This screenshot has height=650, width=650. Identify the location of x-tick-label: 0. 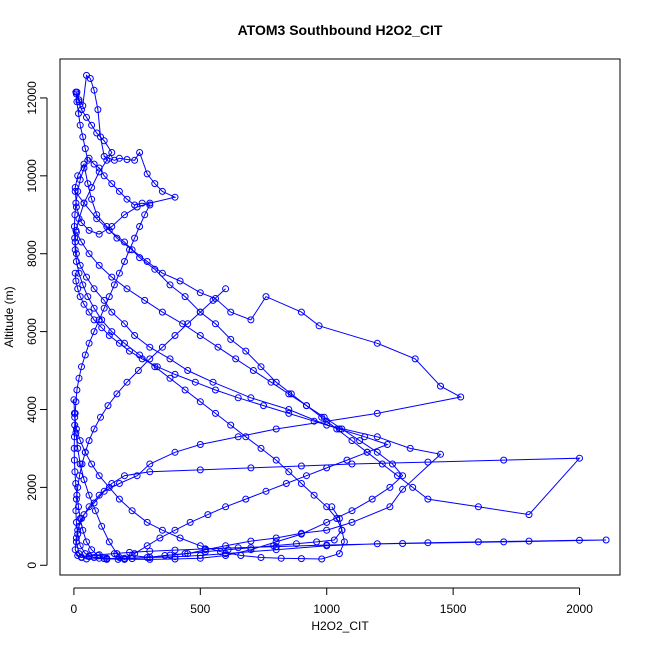
(74, 609).